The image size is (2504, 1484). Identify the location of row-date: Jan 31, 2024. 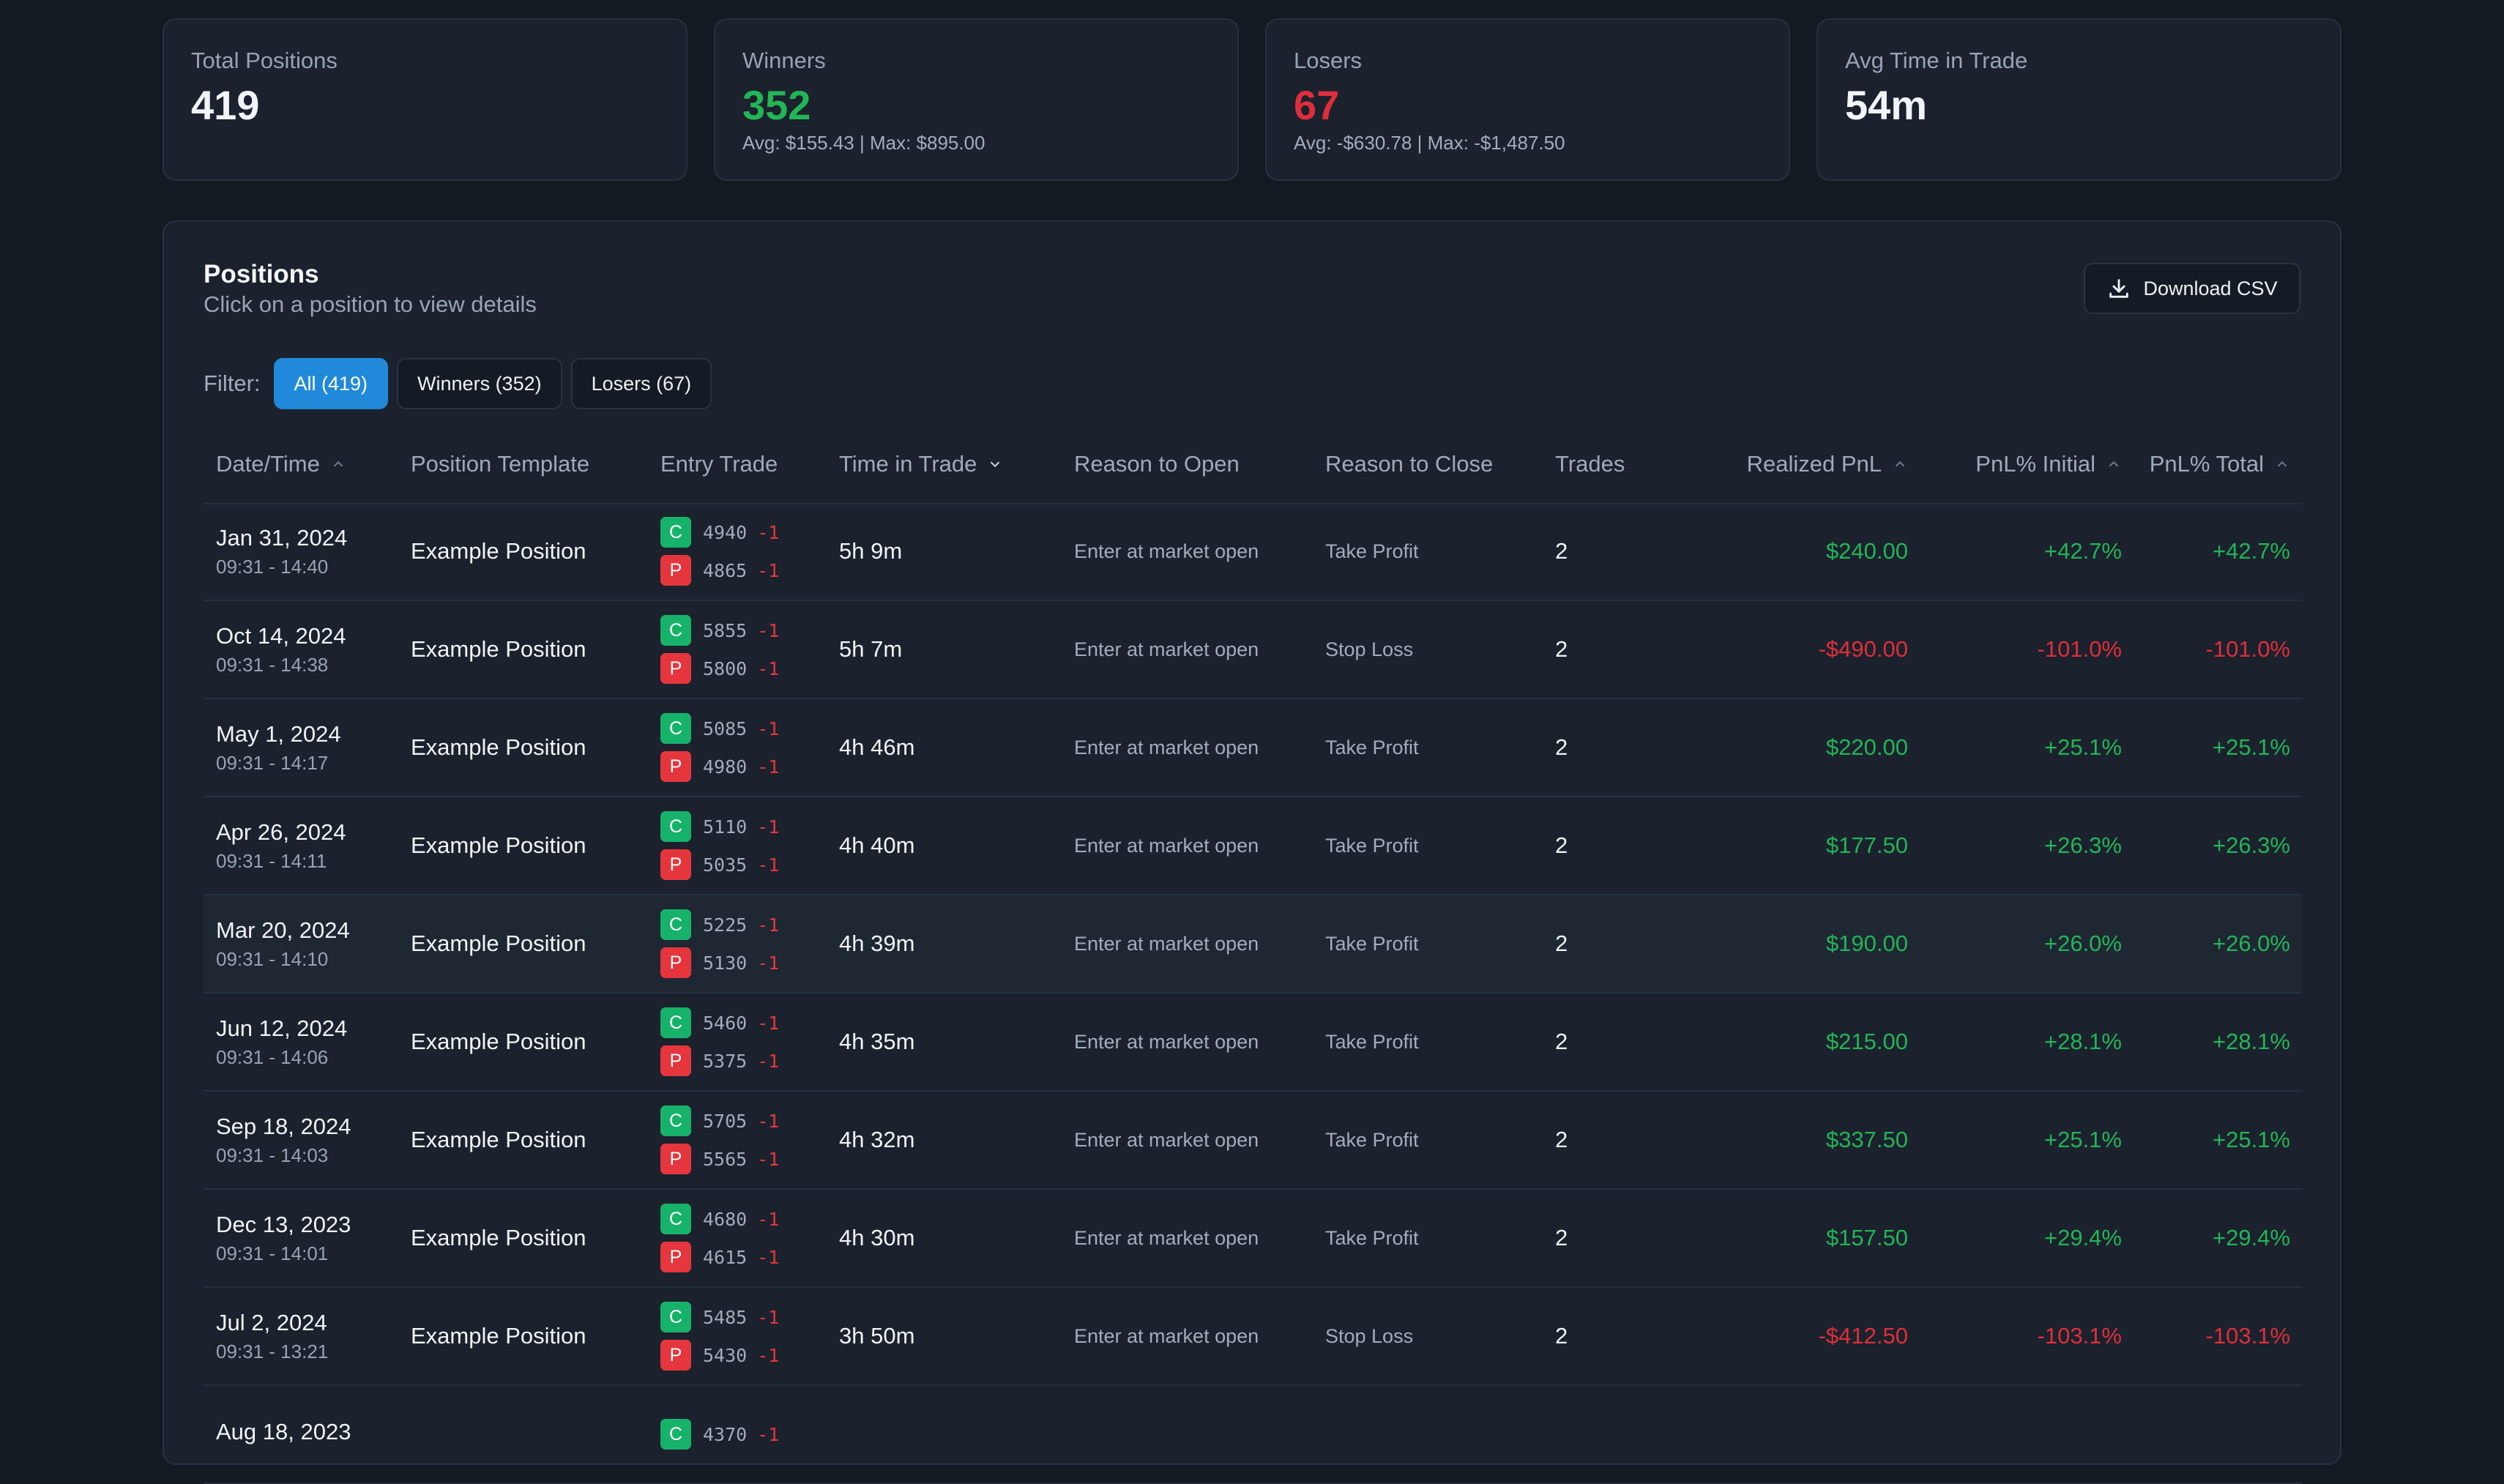
(282, 537).